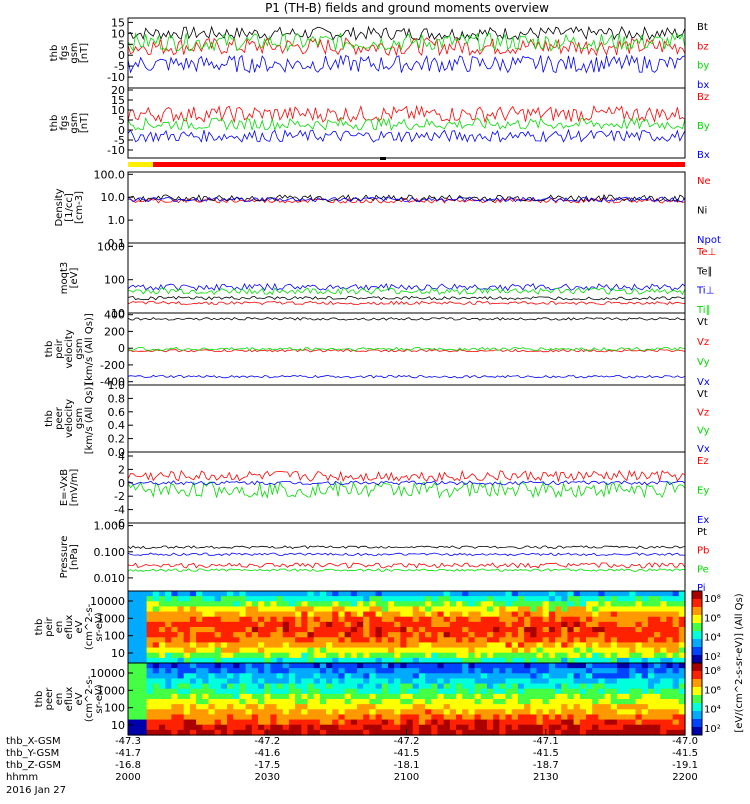 This screenshot has height=804, width=750. What do you see at coordinates (703, 126) in the screenshot?
I see `legend-label: By` at bounding box center [703, 126].